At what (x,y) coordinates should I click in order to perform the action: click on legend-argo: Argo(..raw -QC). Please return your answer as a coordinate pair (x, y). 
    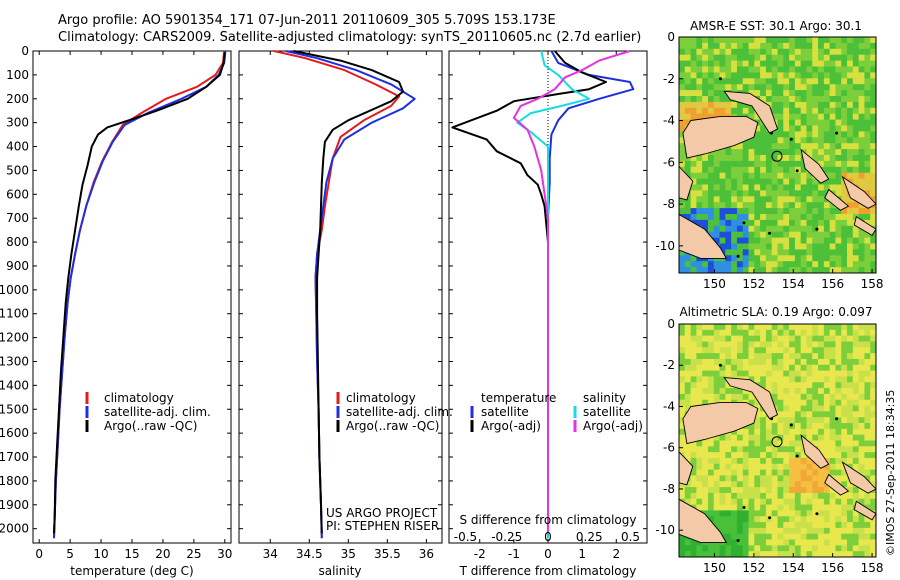
    Looking at the image, I should click on (392, 426).